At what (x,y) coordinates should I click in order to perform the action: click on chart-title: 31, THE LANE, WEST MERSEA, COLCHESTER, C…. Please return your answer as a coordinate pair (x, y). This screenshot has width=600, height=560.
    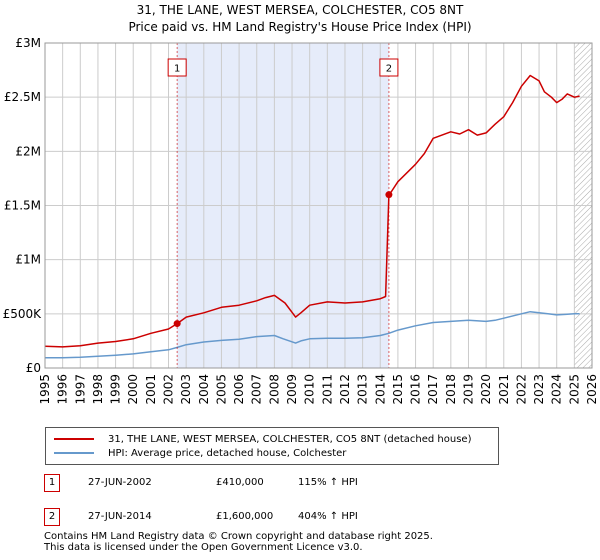
    Looking at the image, I should click on (300, 19).